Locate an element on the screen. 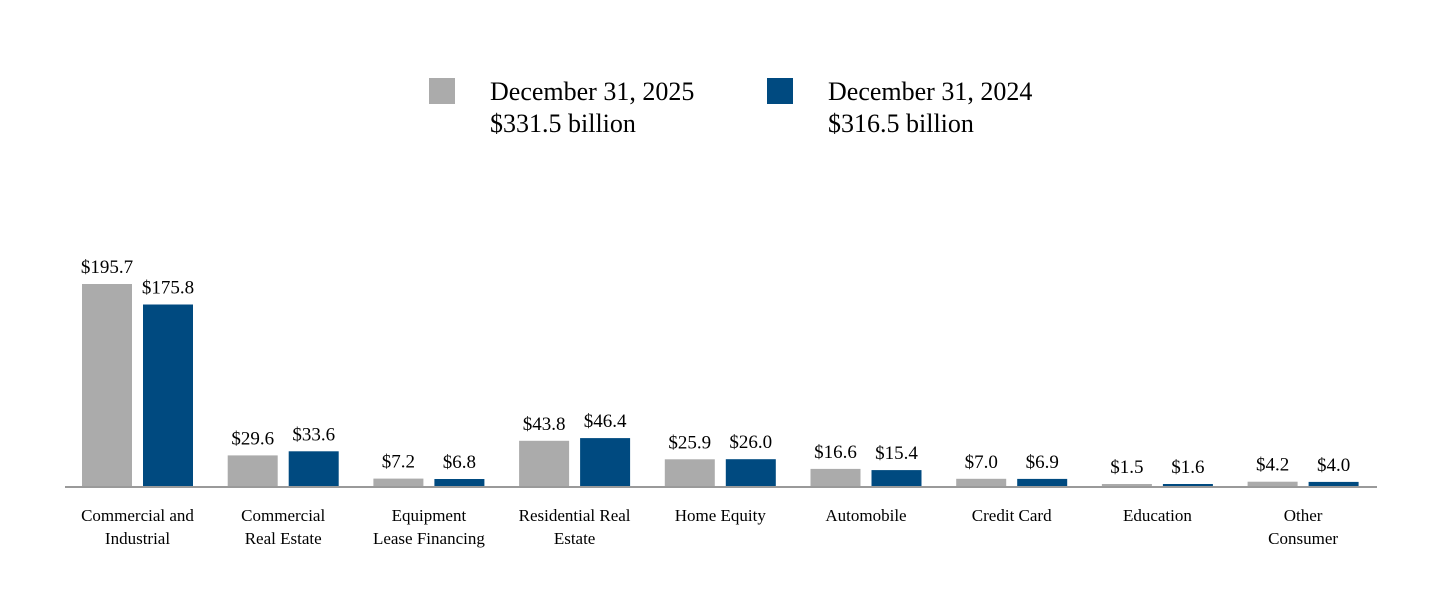 The height and width of the screenshot is (610, 1440). value-label-2024-8: $4.0 is located at coordinates (1333, 465).